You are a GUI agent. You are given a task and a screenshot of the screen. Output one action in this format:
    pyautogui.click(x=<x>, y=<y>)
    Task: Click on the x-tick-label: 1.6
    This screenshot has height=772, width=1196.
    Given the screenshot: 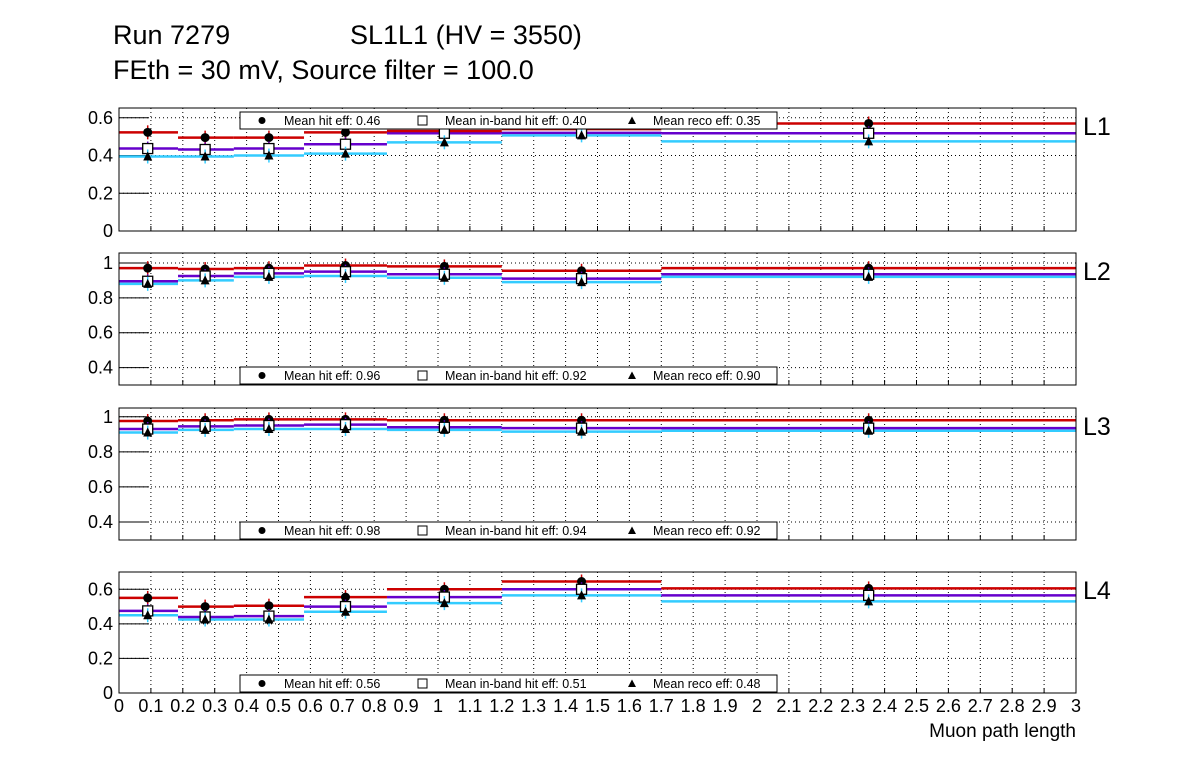 What is the action you would take?
    pyautogui.click(x=629, y=706)
    